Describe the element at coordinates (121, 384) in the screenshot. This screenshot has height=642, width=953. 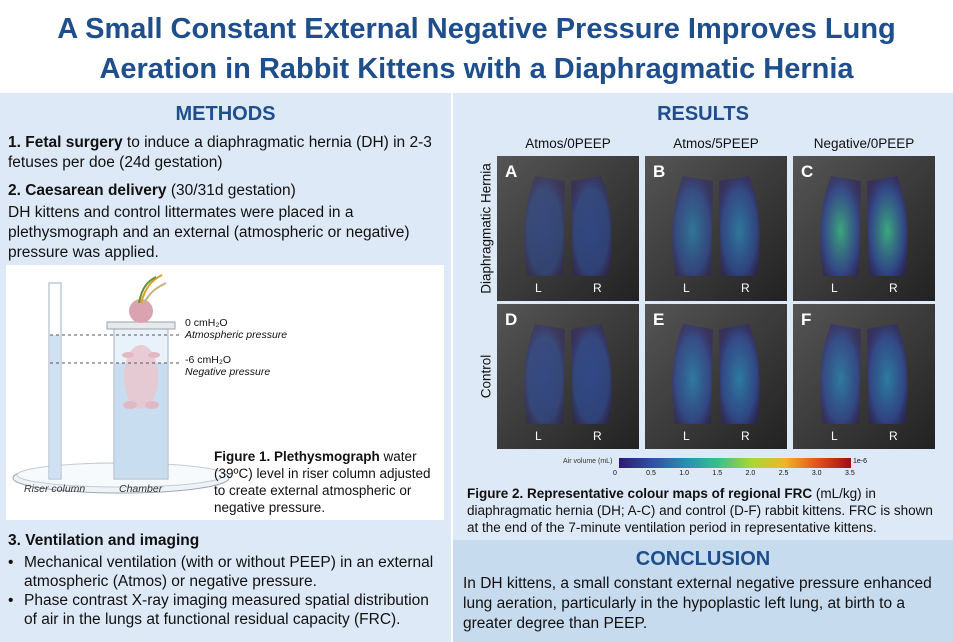
I see `plethysmograph-diagram` at that location.